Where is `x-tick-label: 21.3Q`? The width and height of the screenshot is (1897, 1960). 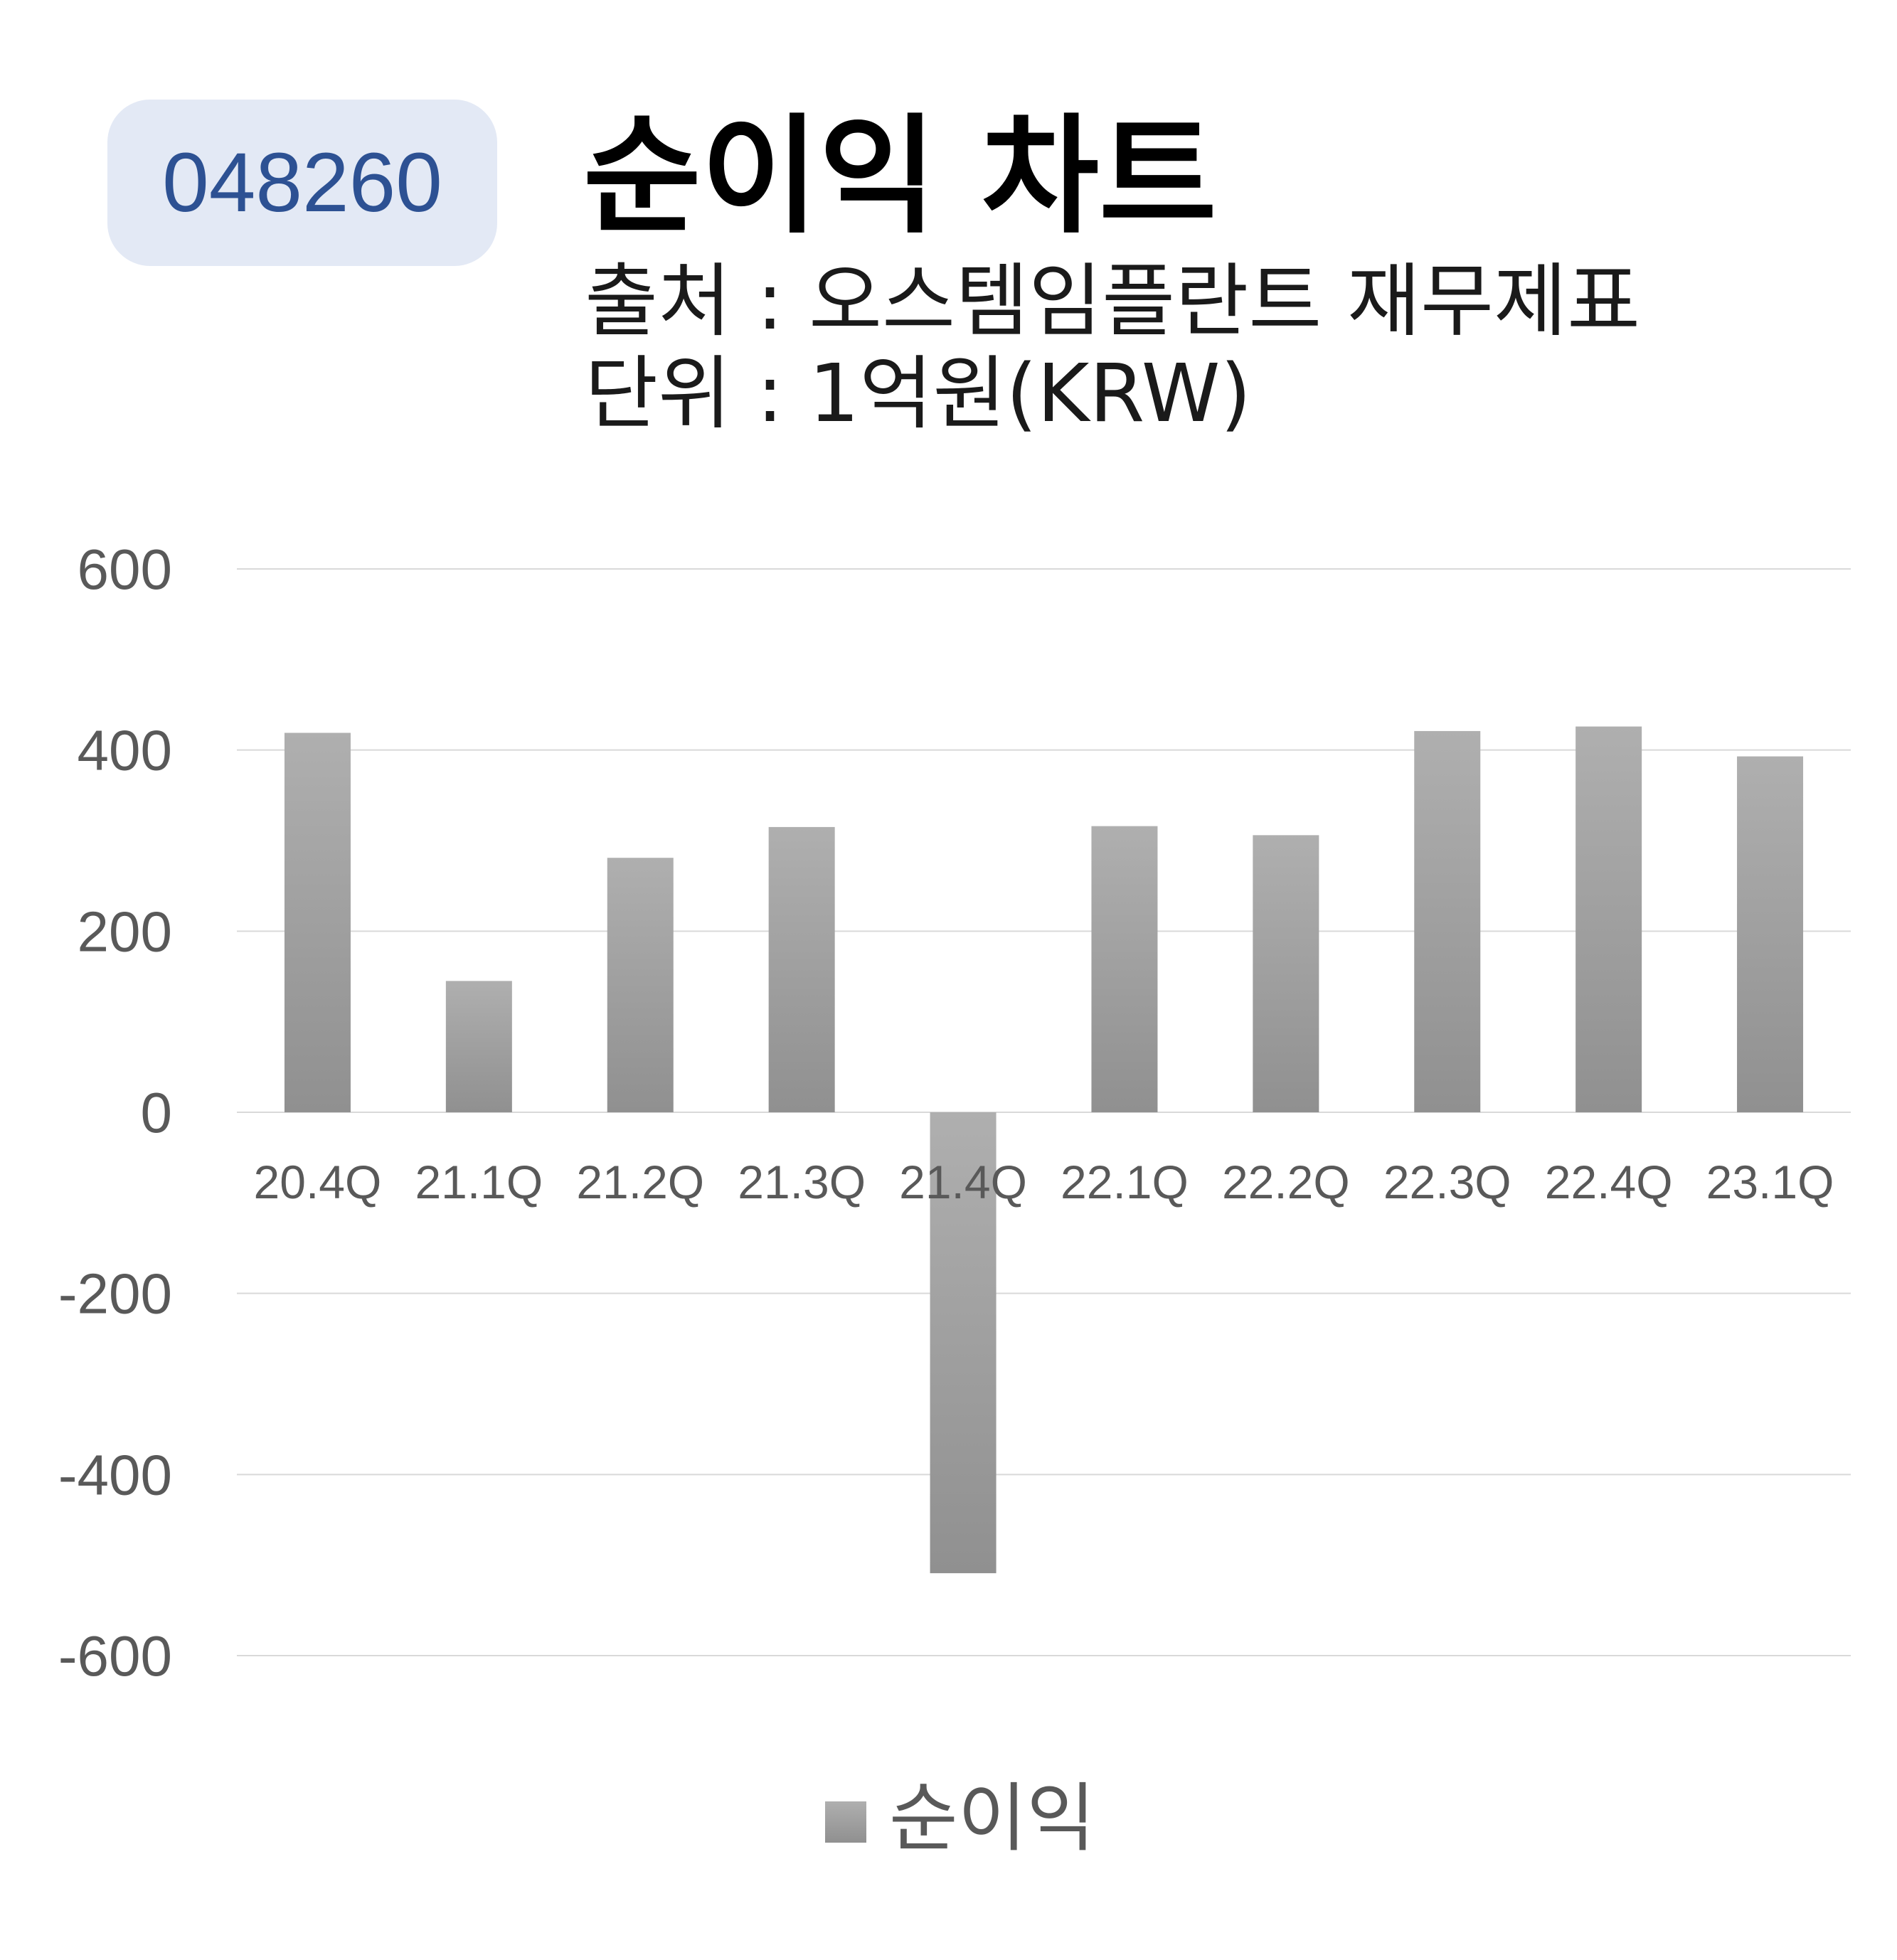
x-tick-label: 21.3Q is located at coordinates (802, 1182).